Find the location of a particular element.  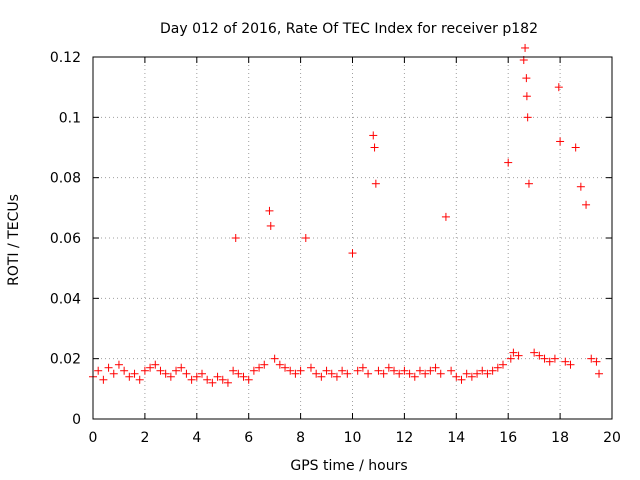

x-tick-label: 0 is located at coordinates (93, 438).